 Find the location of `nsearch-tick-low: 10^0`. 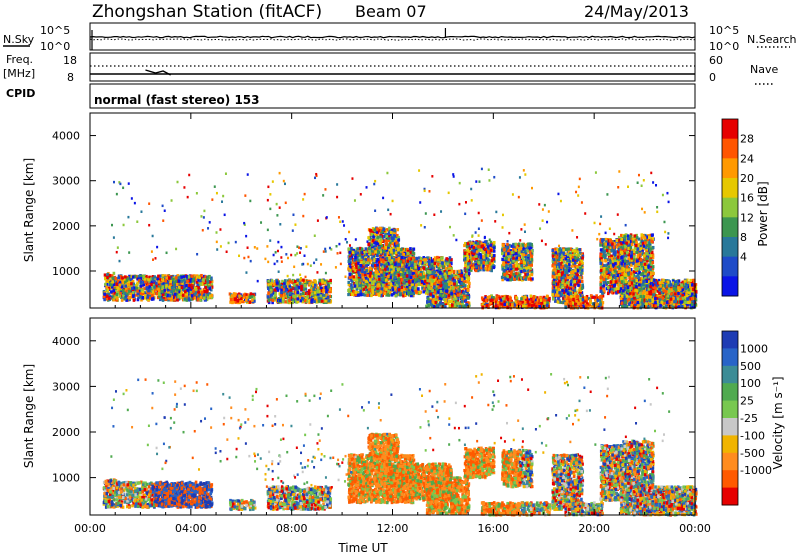

nsearch-tick-low: 10^0 is located at coordinates (724, 46).